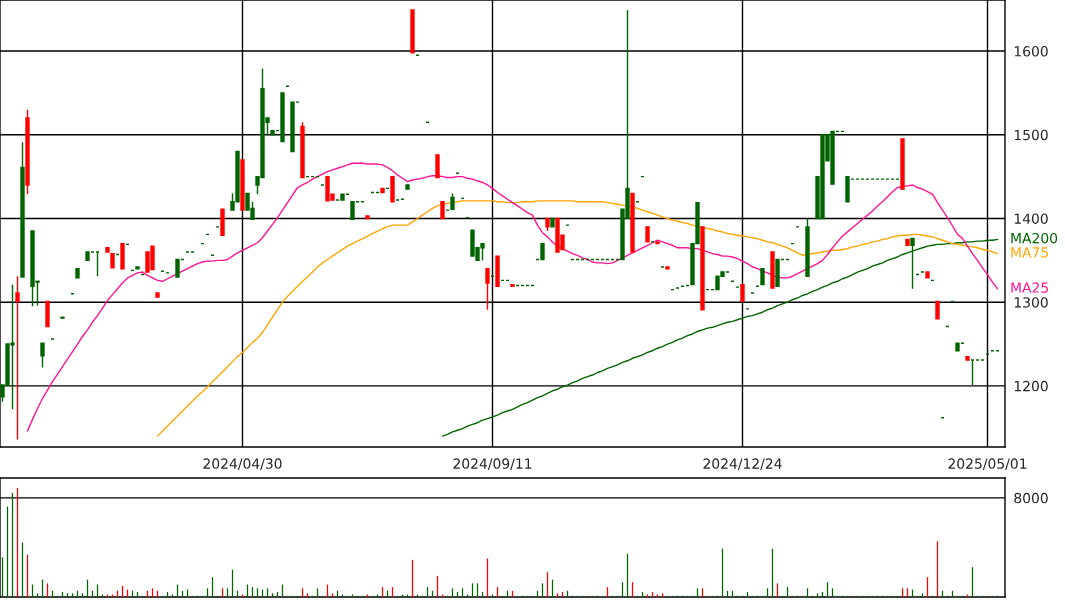  I want to click on y-tick-label: 1500, so click(1031, 135).